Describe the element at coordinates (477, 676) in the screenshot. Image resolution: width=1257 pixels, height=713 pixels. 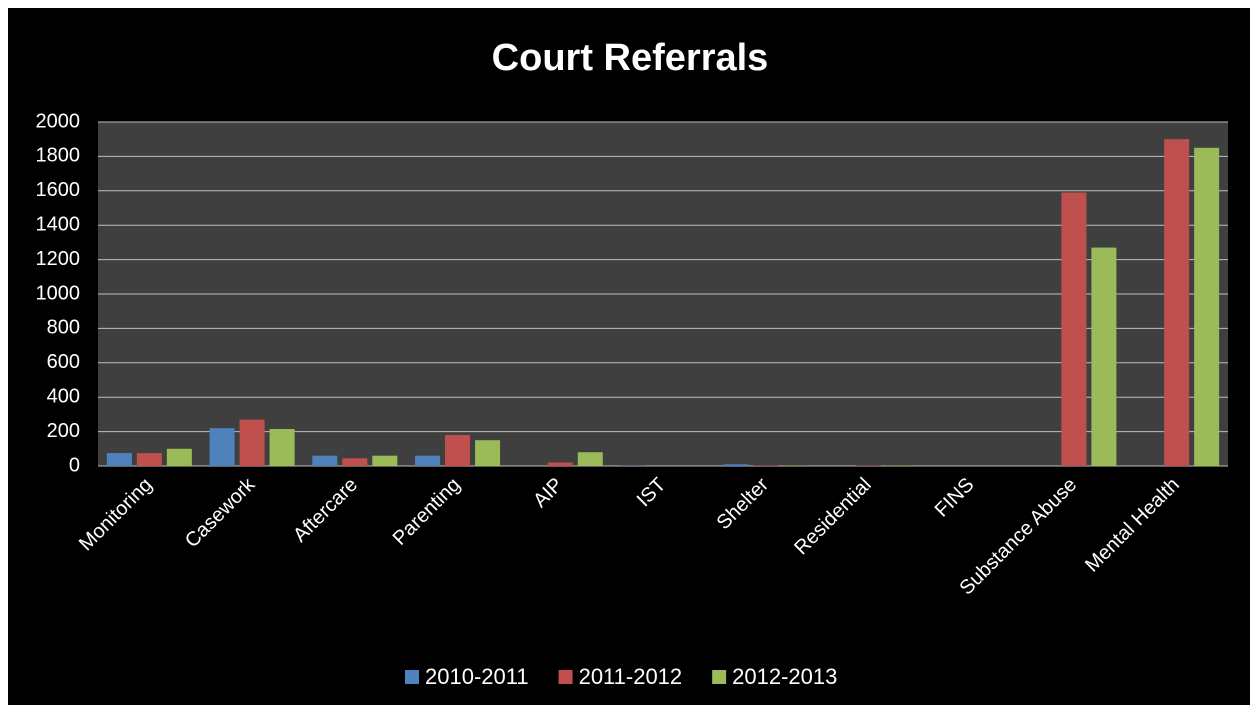
I see `legend-label: 2010-2011` at that location.